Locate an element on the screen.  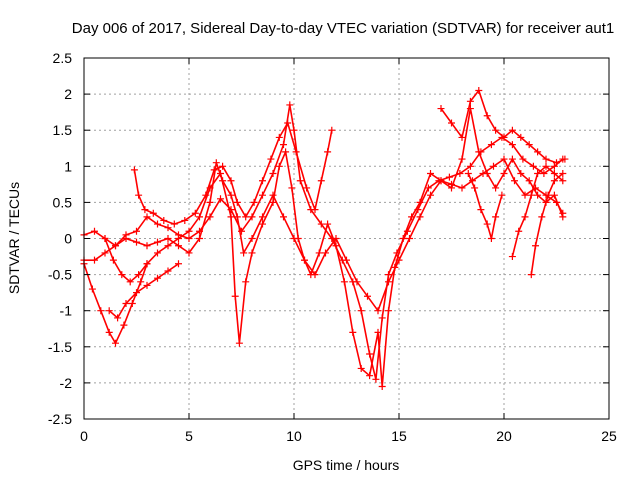
y-tick-label: 2.5 is located at coordinates (63, 58).